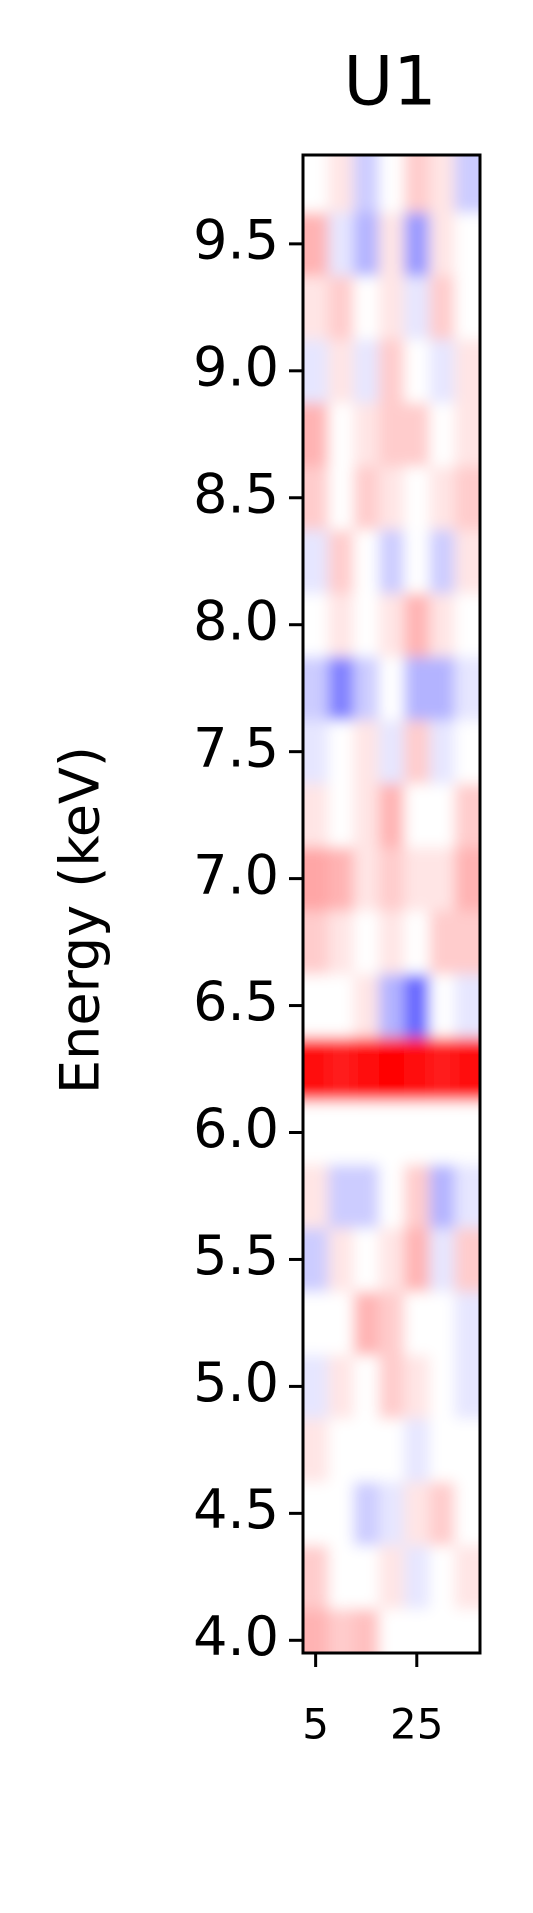 This screenshot has width=533, height=1913. I want to click on y-tick-label: 7.0, so click(236, 874).